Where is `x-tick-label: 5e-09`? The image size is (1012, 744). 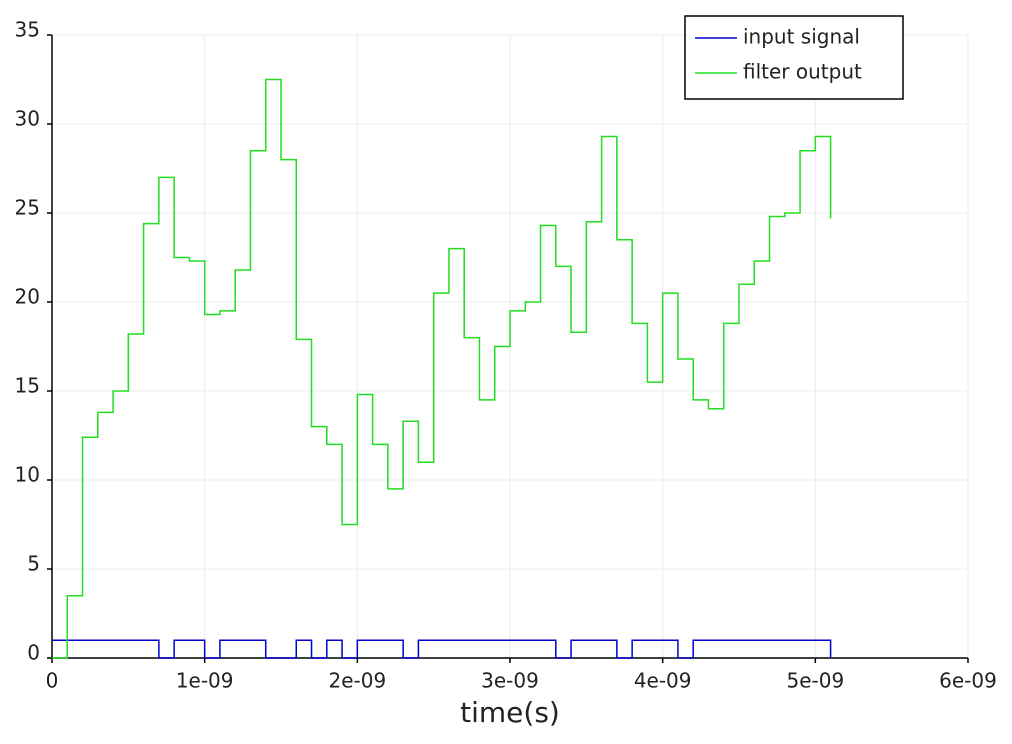 x-tick-label: 5e-09 is located at coordinates (815, 681).